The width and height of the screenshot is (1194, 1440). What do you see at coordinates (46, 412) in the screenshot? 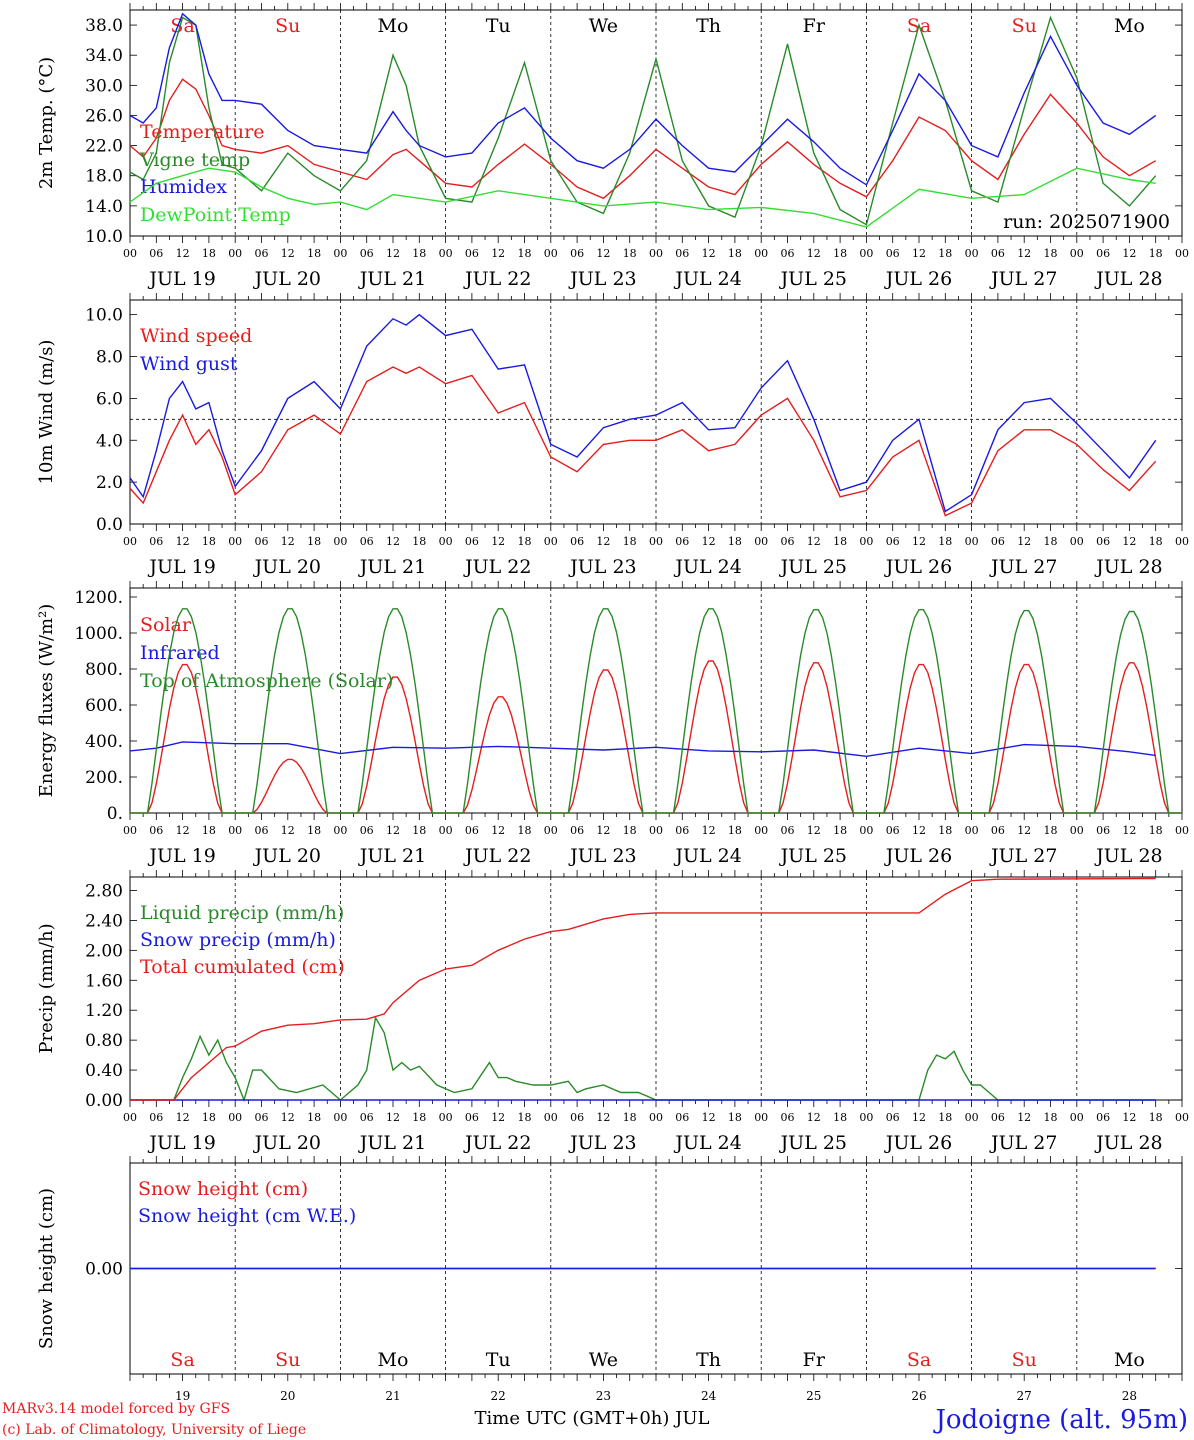
I see `y-axis-label: 10m Wind (m/s)` at bounding box center [46, 412].